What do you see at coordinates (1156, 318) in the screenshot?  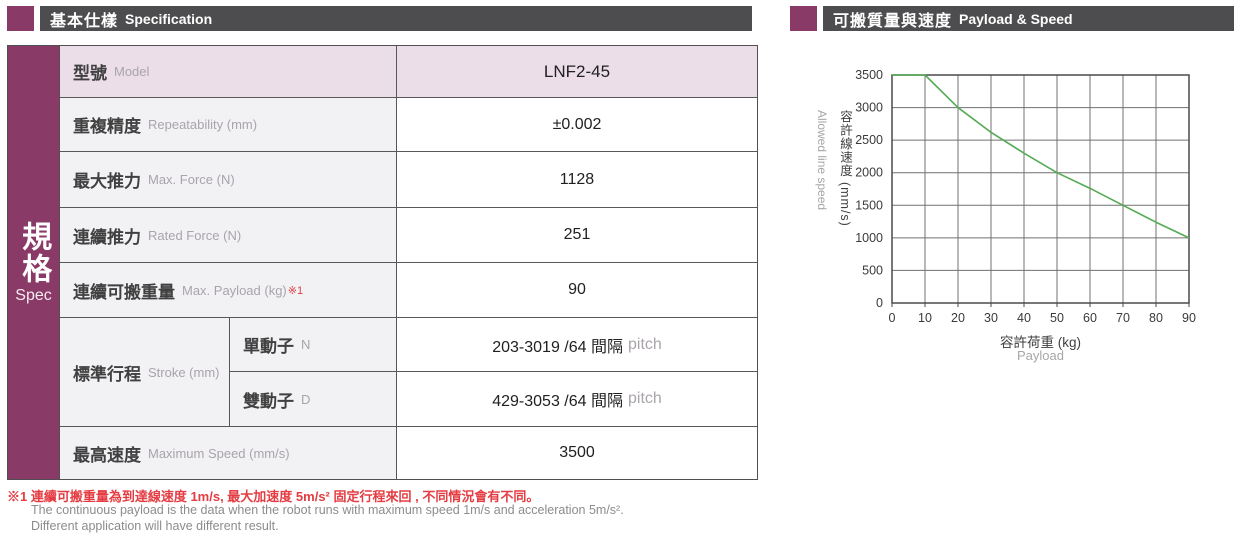 I see `svg-text: 80` at bounding box center [1156, 318].